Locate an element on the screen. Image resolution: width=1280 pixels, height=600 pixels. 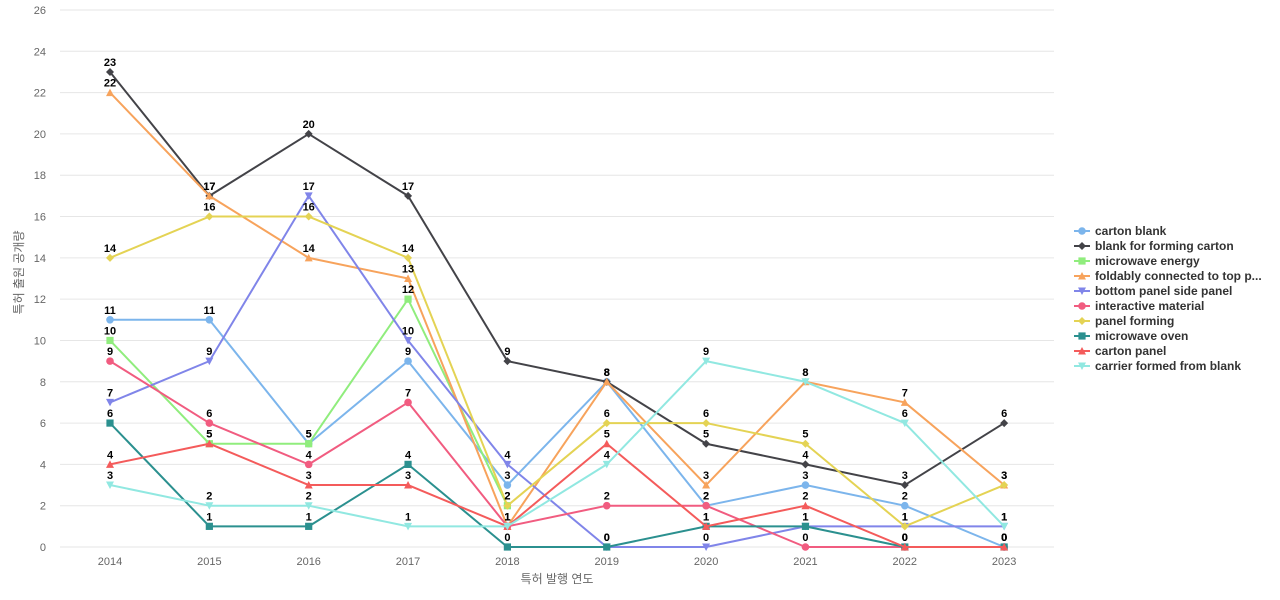
legend-label: panel forming is located at coordinates (1134, 321).